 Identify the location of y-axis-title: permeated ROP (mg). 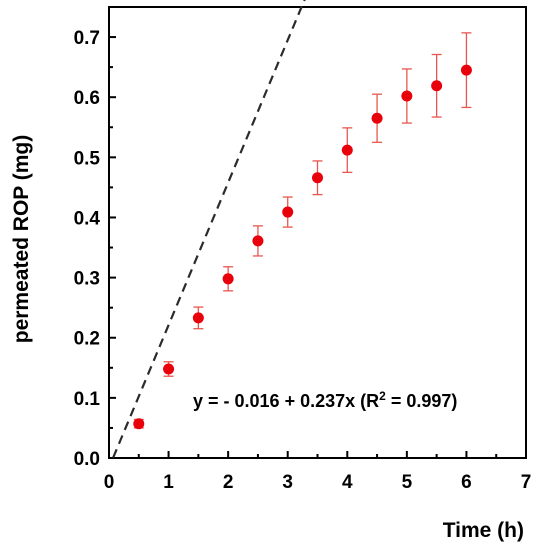
(21, 239).